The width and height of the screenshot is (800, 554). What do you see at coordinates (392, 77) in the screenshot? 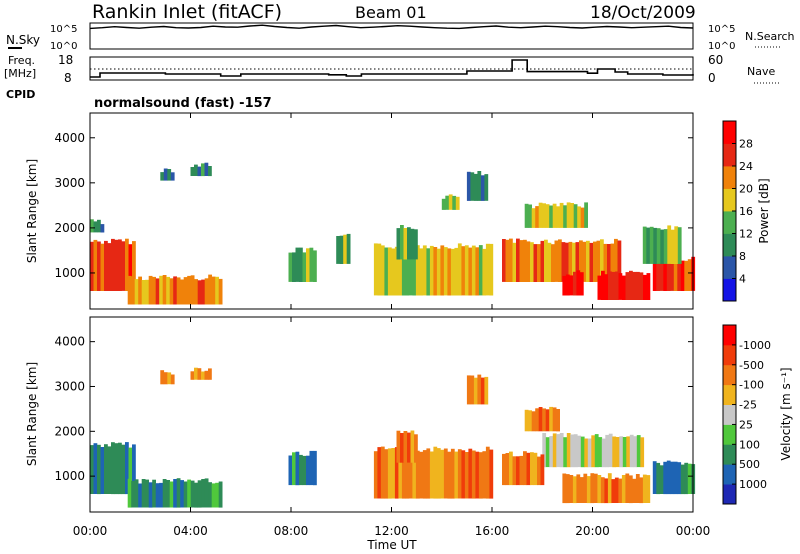
I see `frequency-panel: Freq. [MHz] 18 8 60 0 Nave CPID` at bounding box center [392, 77].